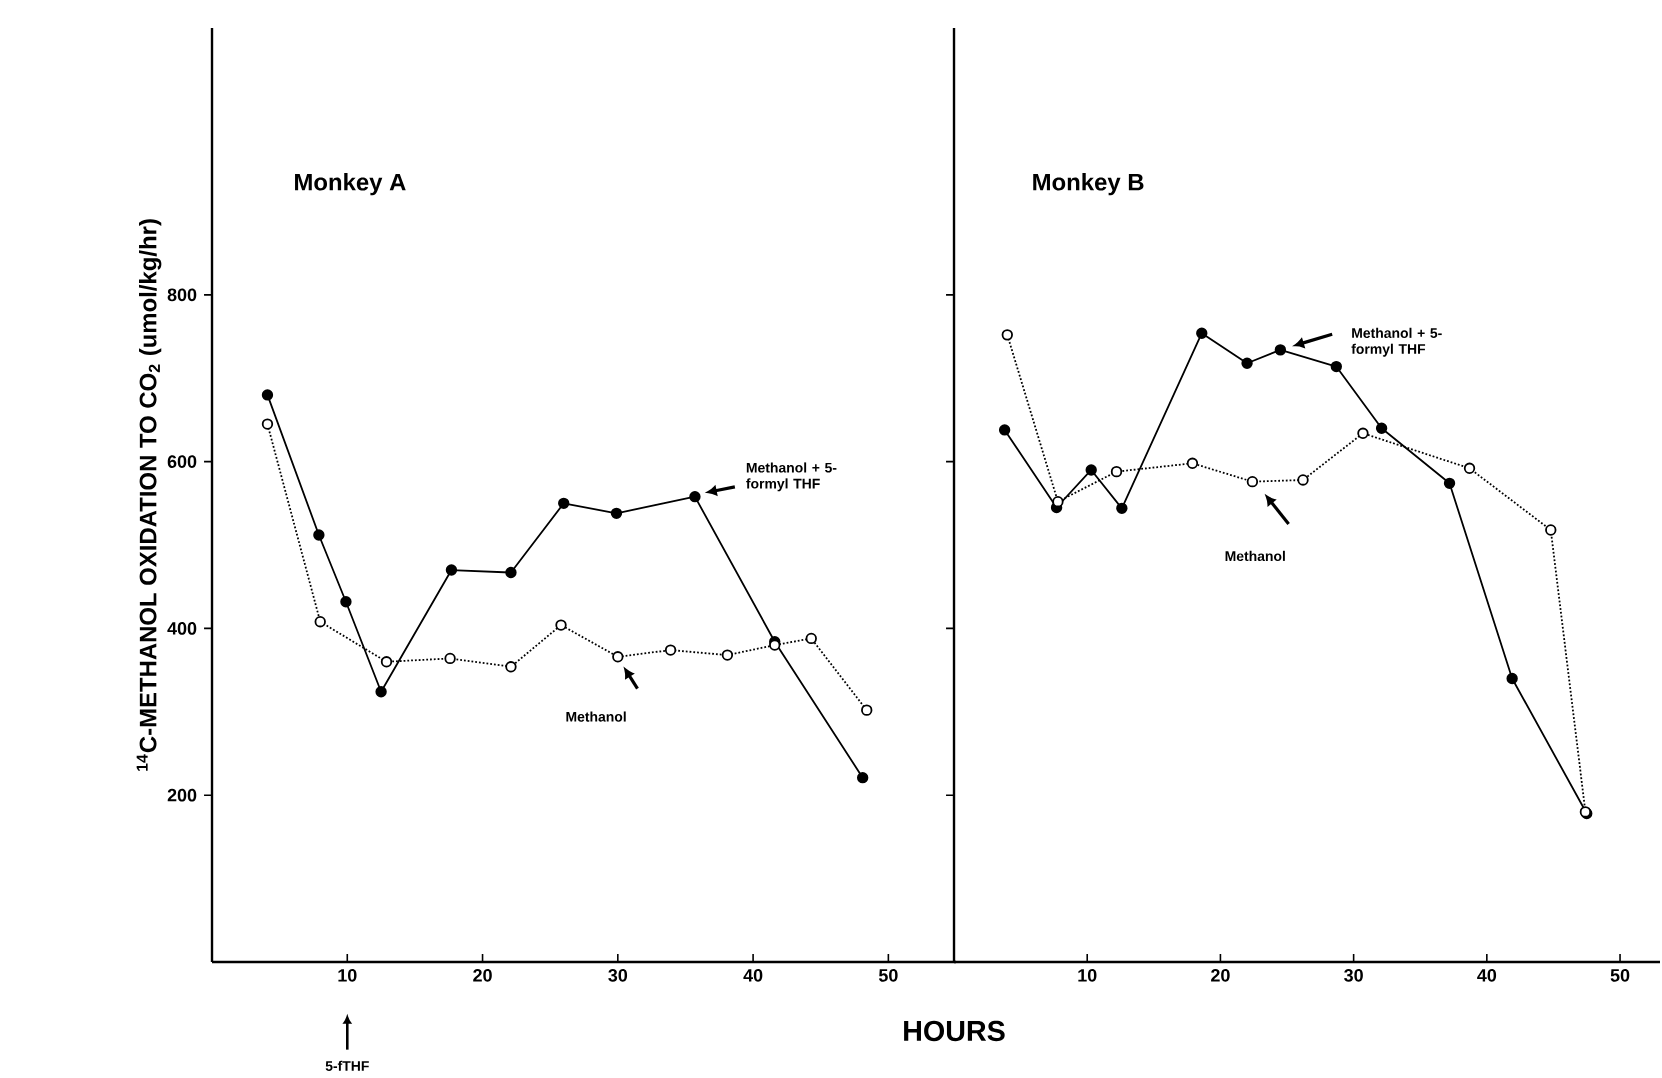 The width and height of the screenshot is (1662, 1078). I want to click on text: Monkey B, so click(1088, 184).